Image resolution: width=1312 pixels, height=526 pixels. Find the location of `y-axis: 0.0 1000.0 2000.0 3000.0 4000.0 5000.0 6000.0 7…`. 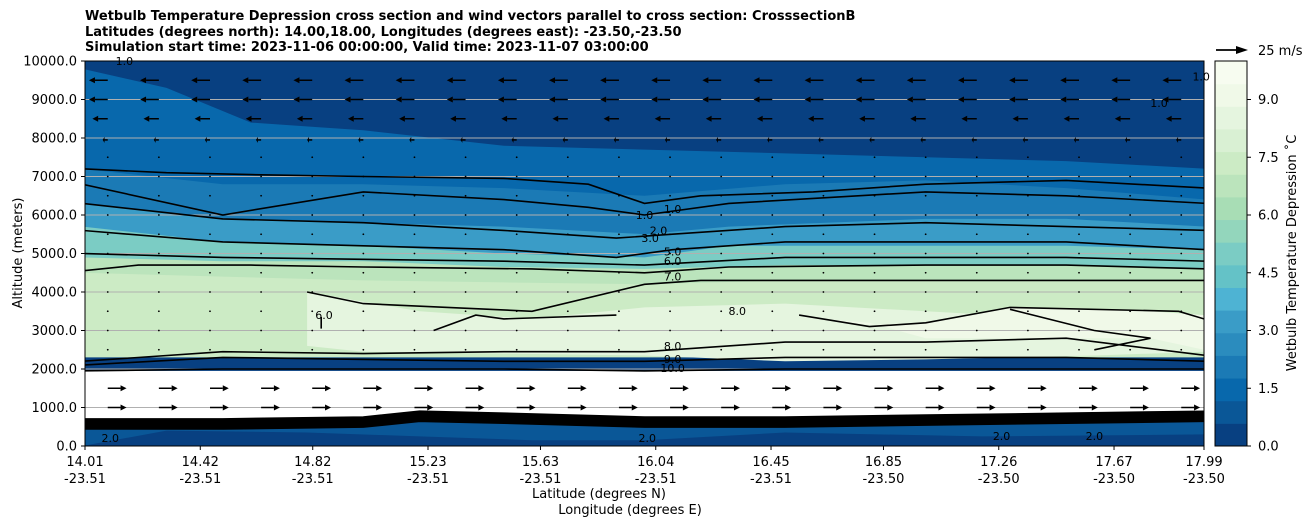

y-axis: 0.0 1000.0 2000.0 3000.0 4000.0 5000.0 6000.0 7… is located at coordinates (54, 255).